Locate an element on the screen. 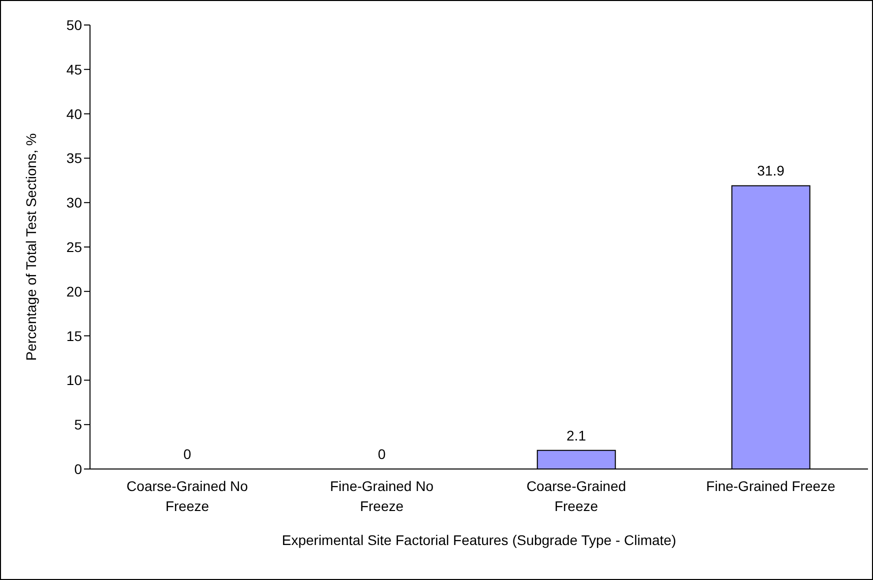  data-label: 31.9 is located at coordinates (771, 170).